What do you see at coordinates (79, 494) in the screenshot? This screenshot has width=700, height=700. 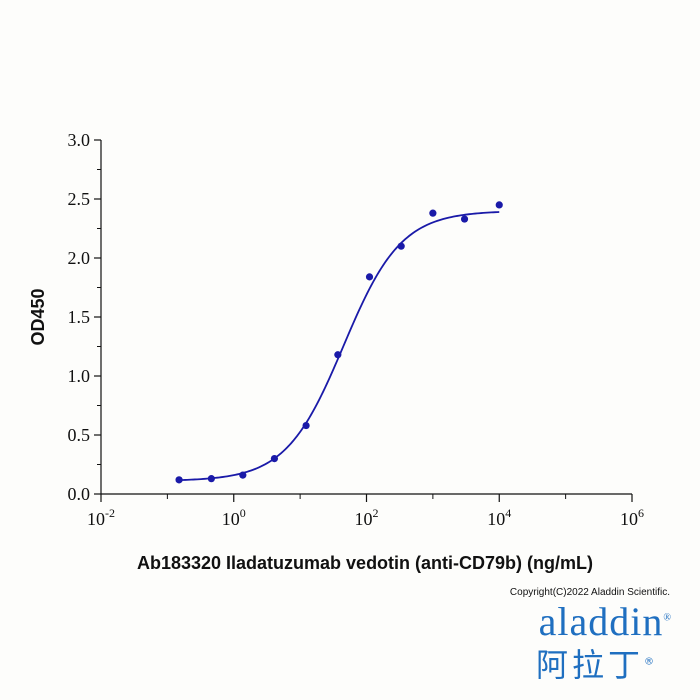 I see `y-tick-label: 0.0` at bounding box center [79, 494].